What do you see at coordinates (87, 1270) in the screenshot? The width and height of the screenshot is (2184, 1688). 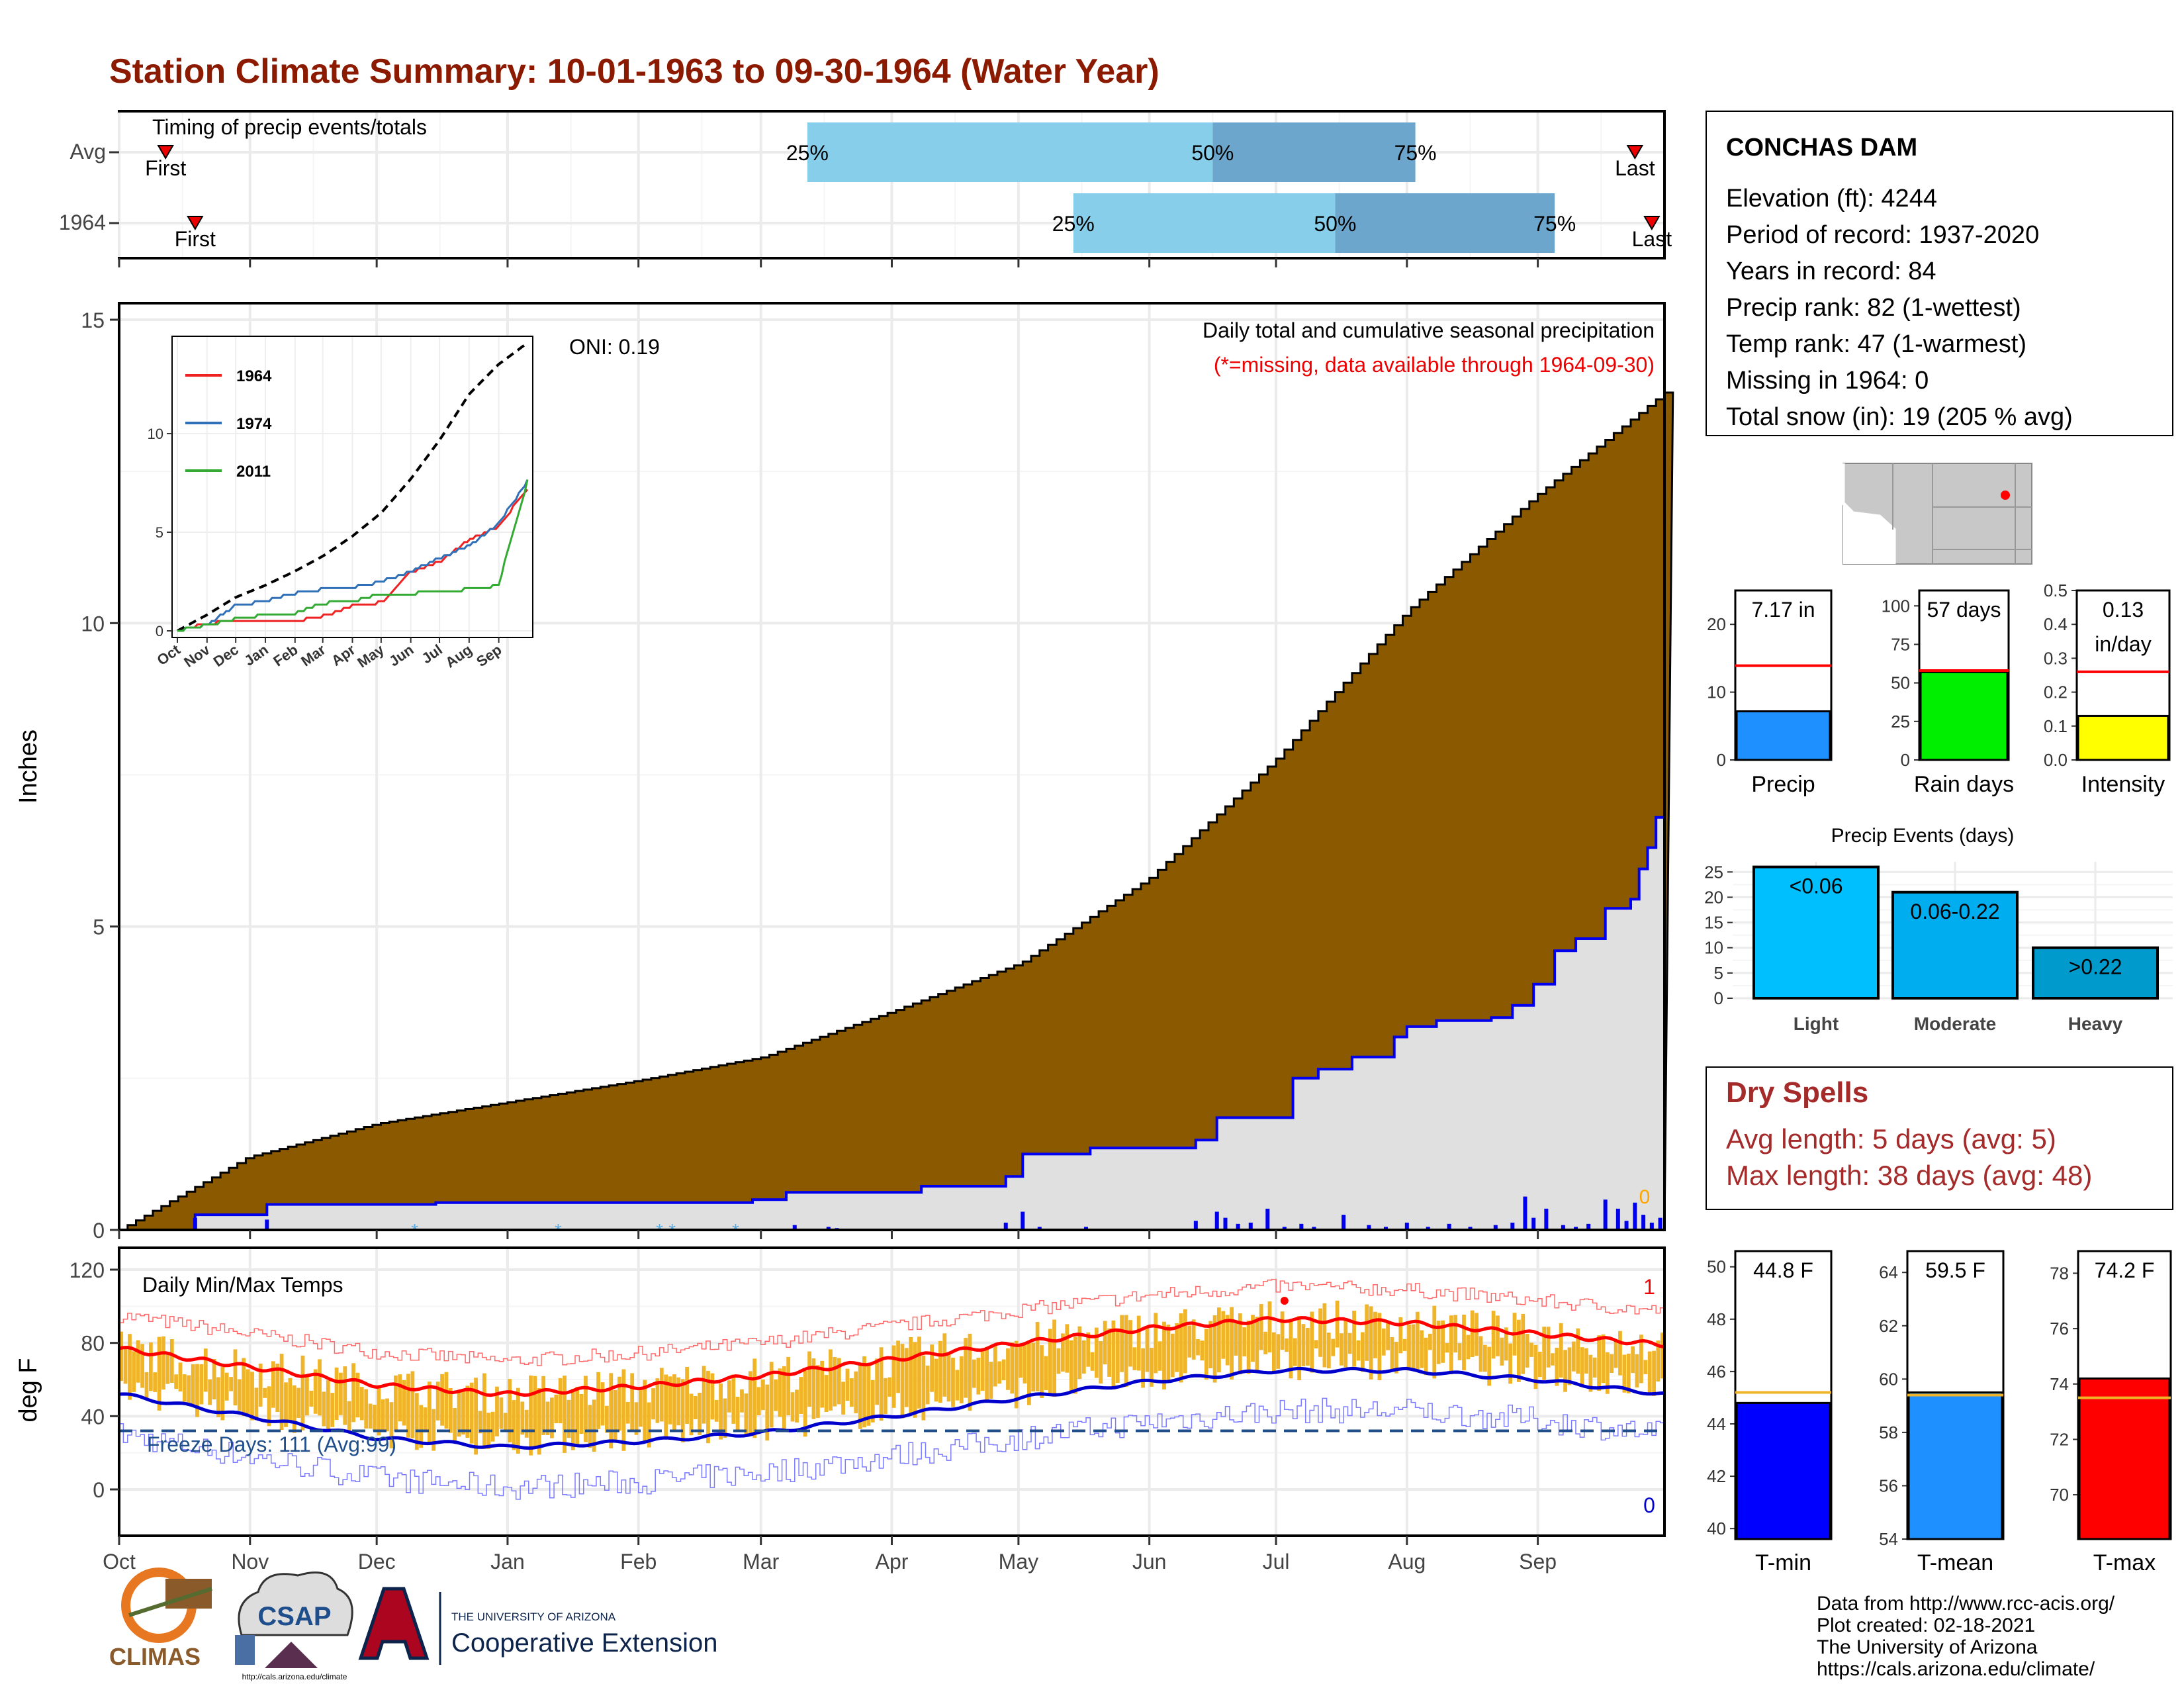 I see `temp-y-tick-label: 120` at bounding box center [87, 1270].